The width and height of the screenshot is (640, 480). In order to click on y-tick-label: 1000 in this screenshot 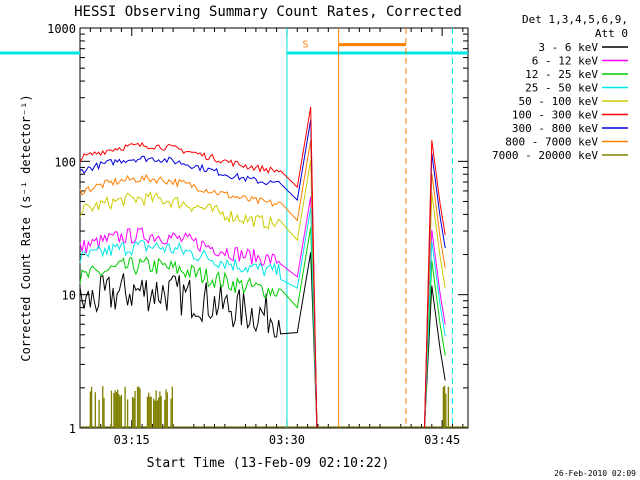, I will do `click(61, 29)`.